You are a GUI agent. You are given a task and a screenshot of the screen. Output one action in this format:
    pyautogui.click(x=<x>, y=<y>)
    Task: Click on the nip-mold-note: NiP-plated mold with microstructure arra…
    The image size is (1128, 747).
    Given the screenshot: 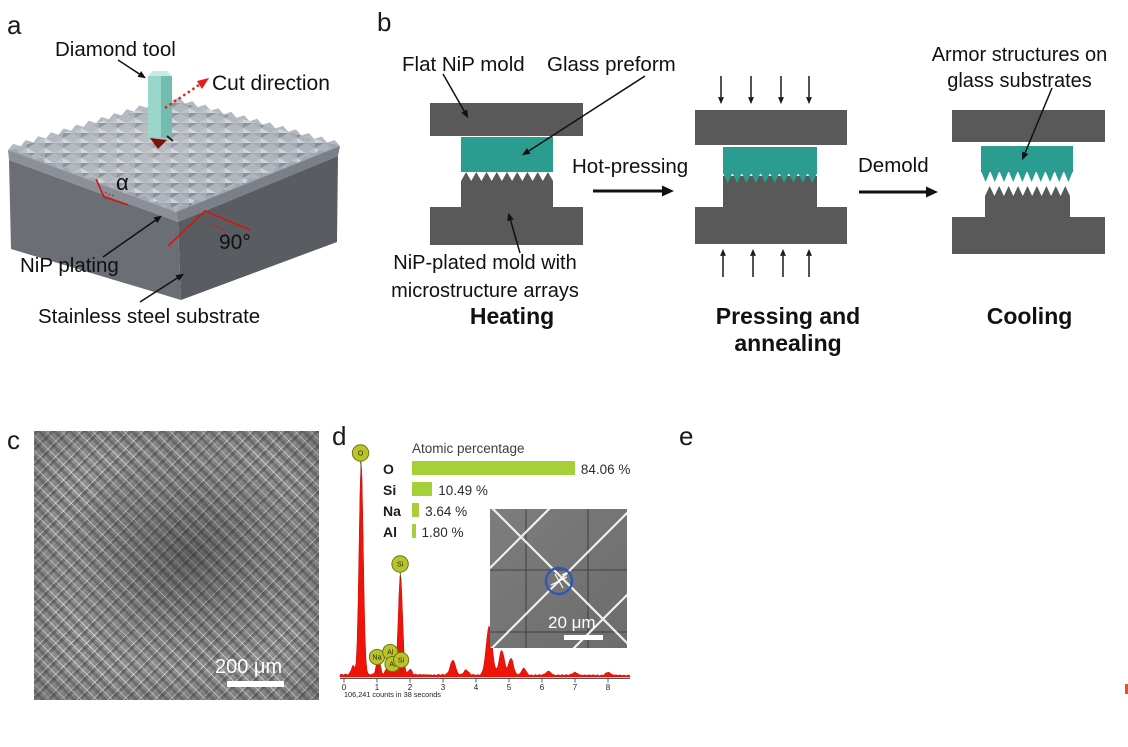 What is the action you would take?
    pyautogui.click(x=485, y=277)
    